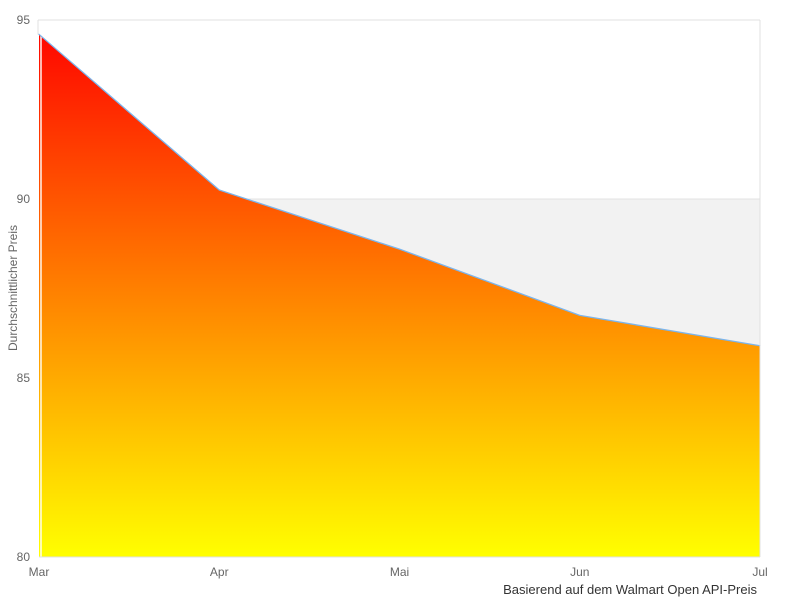 Image resolution: width=800 pixels, height=600 pixels. What do you see at coordinates (23, 199) in the screenshot?
I see `y-tick-label-90: 90` at bounding box center [23, 199].